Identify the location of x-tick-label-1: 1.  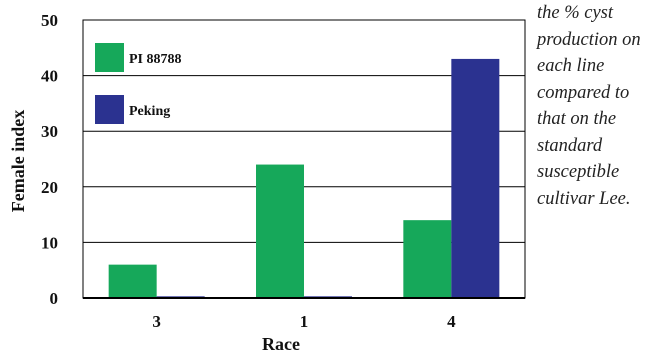
(304, 321).